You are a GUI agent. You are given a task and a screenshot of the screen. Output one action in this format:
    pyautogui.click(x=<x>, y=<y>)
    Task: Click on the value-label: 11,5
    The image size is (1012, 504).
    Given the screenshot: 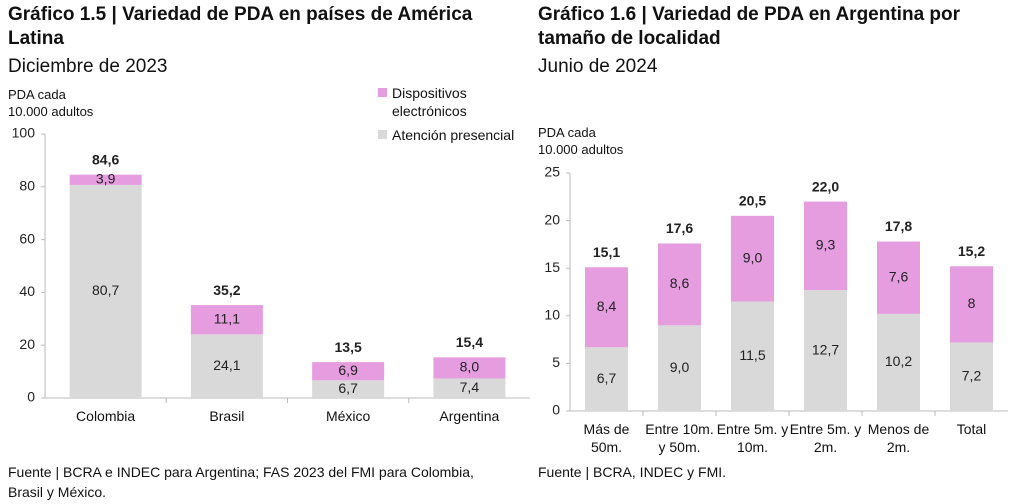 What is the action you would take?
    pyautogui.click(x=752, y=355)
    